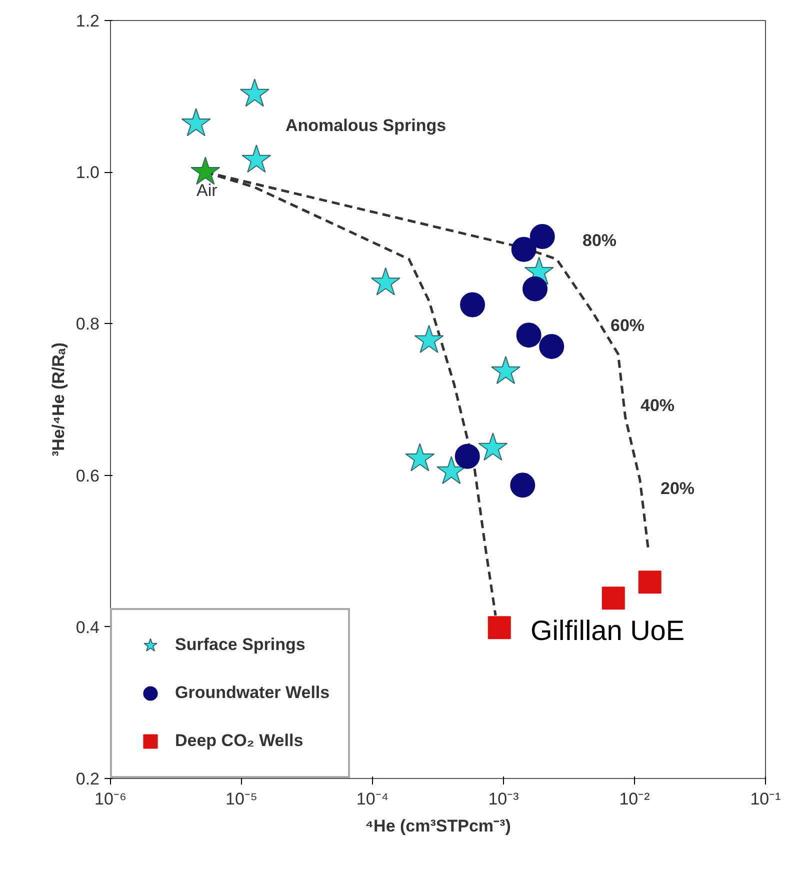  I want to click on legend-label: Groundwater Wells, so click(252, 693).